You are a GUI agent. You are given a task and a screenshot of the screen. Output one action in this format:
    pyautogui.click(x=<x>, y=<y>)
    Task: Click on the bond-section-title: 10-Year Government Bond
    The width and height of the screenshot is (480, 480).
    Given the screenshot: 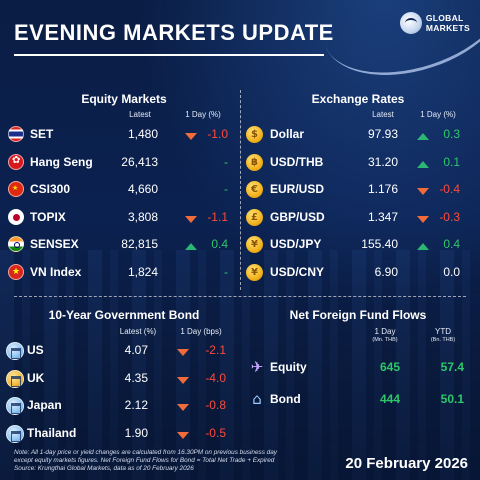 What is the action you would take?
    pyautogui.click(x=124, y=315)
    